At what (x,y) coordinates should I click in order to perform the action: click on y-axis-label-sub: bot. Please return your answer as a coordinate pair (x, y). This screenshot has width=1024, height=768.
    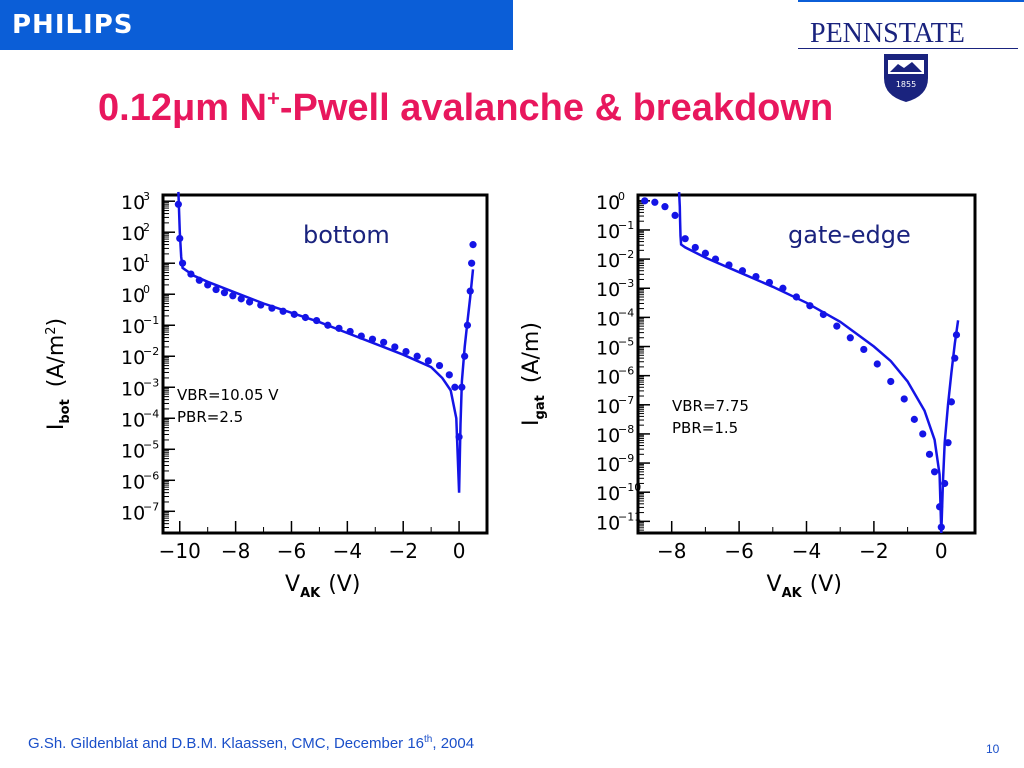
    Looking at the image, I should click on (65, 411).